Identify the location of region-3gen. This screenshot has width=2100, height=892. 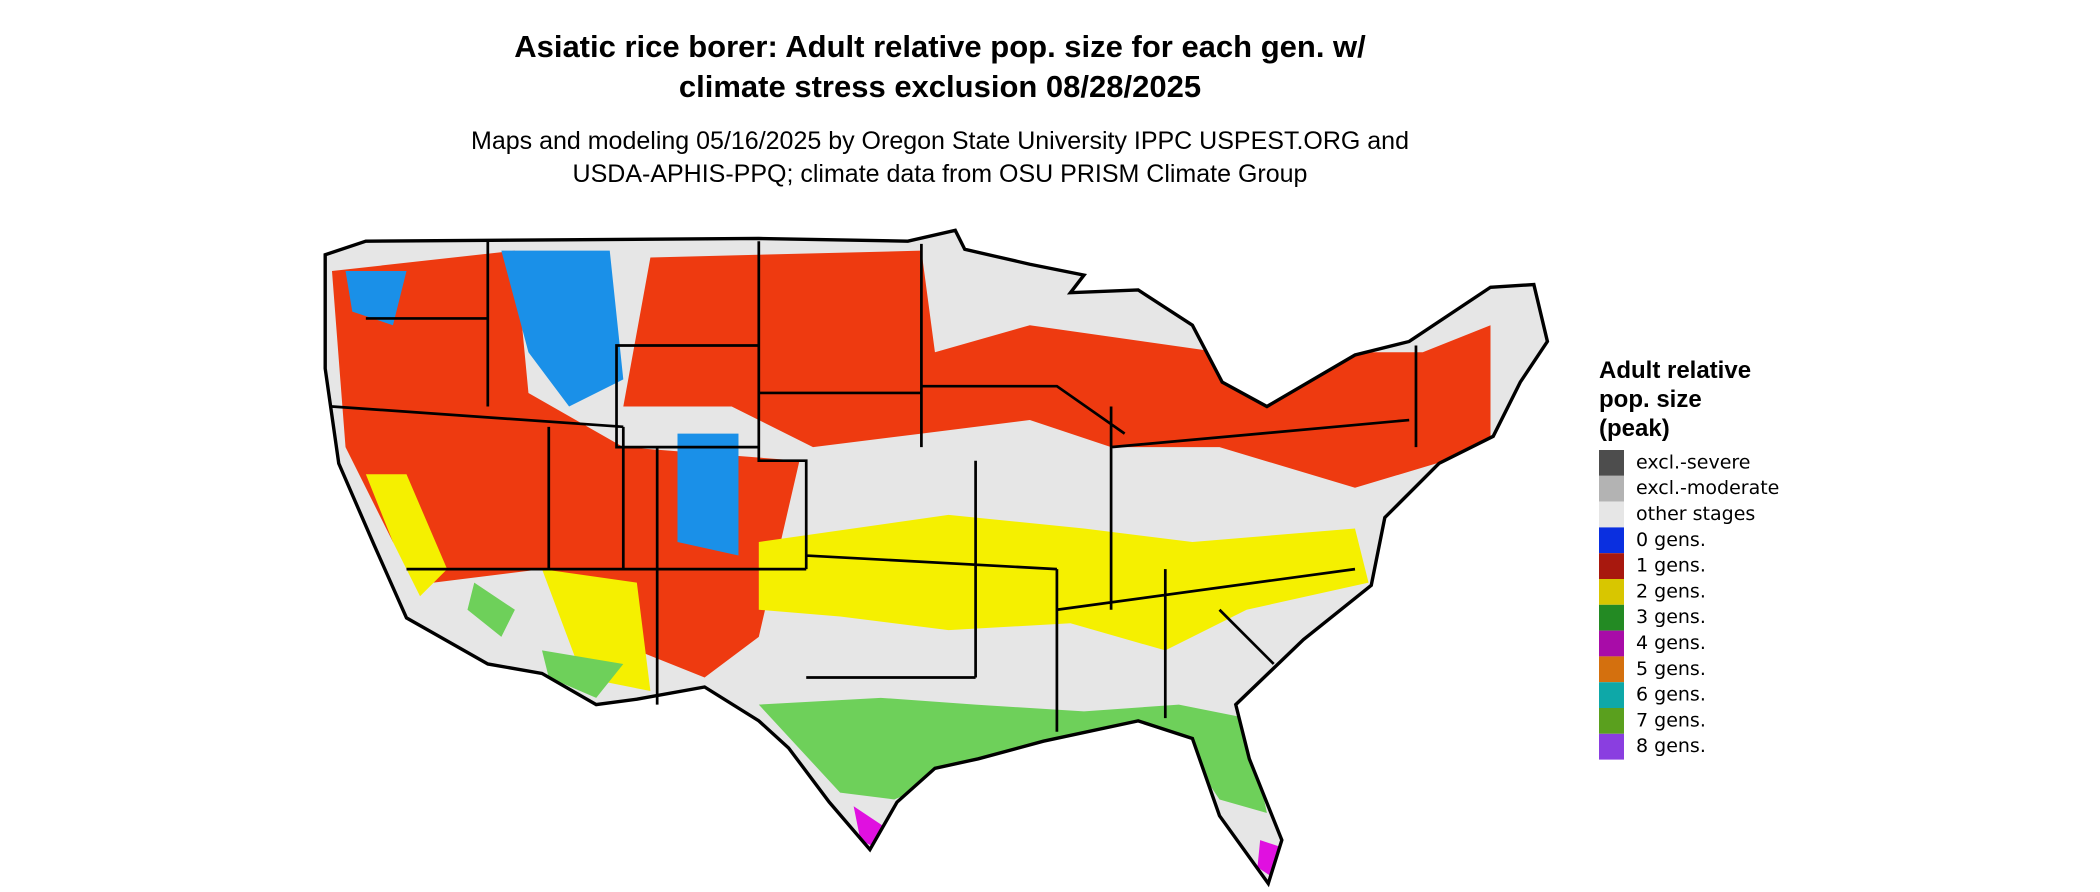
(867, 697).